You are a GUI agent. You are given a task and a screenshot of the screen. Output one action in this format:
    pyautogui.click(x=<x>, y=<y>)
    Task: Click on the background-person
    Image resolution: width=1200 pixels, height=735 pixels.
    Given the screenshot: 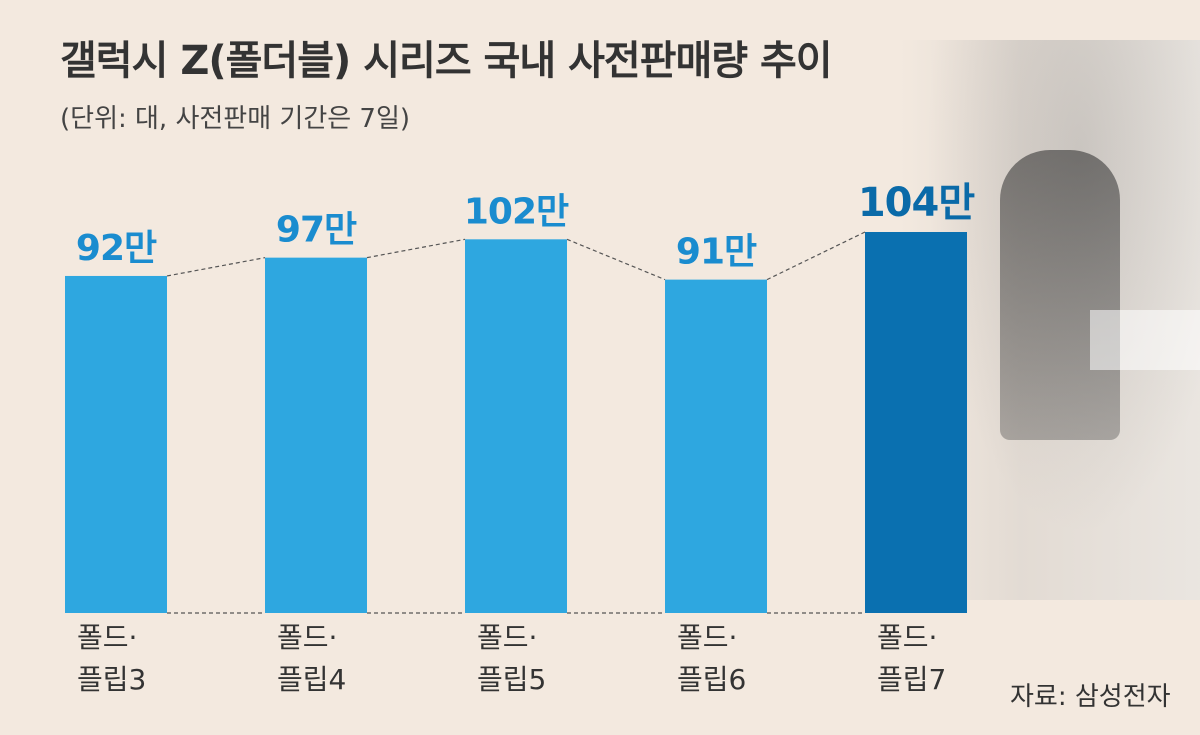 What is the action you would take?
    pyautogui.click(x=1060, y=295)
    